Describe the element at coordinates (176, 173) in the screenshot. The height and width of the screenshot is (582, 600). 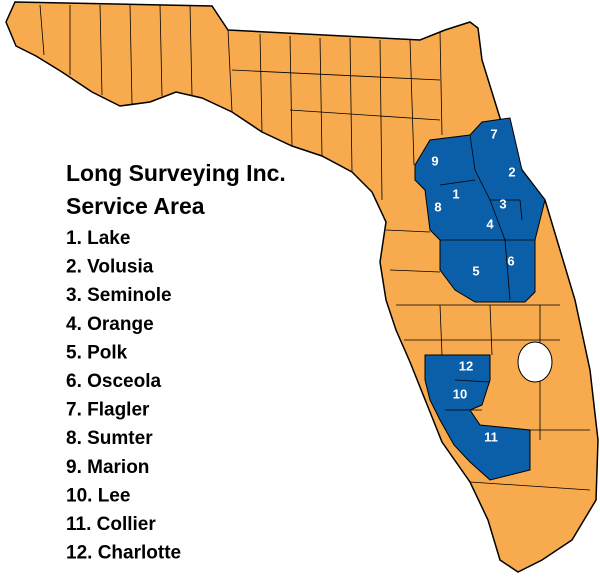
I see `title: Long Surveying Inc.` at that location.